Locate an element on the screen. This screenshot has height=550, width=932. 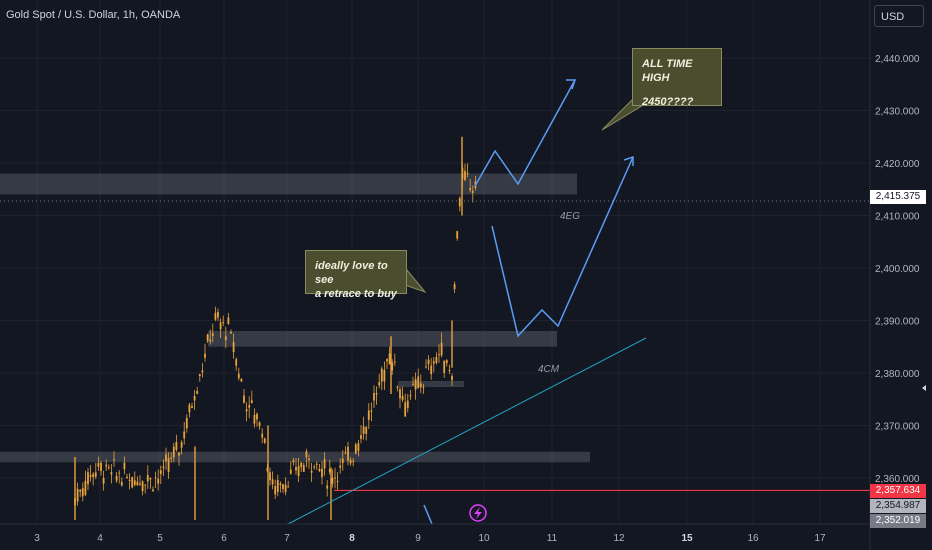
time-tick-label: 17 is located at coordinates (820, 538).